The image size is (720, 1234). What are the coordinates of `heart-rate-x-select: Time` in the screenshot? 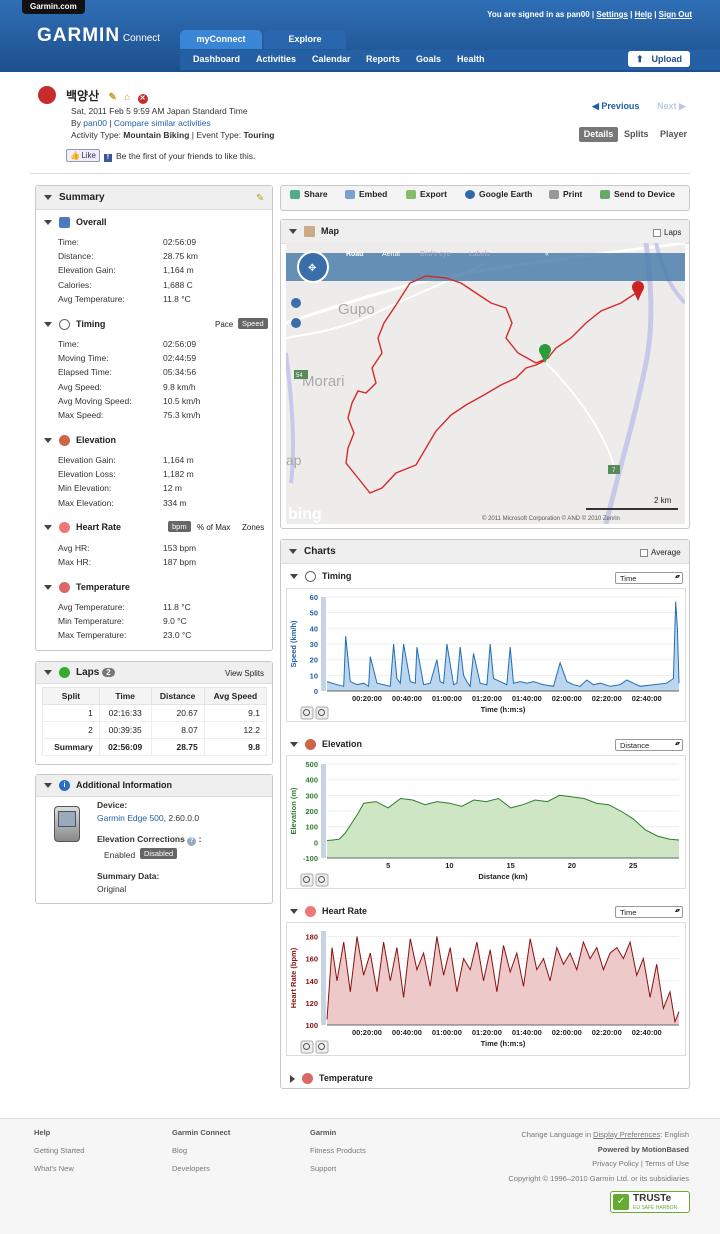 It's located at (649, 912).